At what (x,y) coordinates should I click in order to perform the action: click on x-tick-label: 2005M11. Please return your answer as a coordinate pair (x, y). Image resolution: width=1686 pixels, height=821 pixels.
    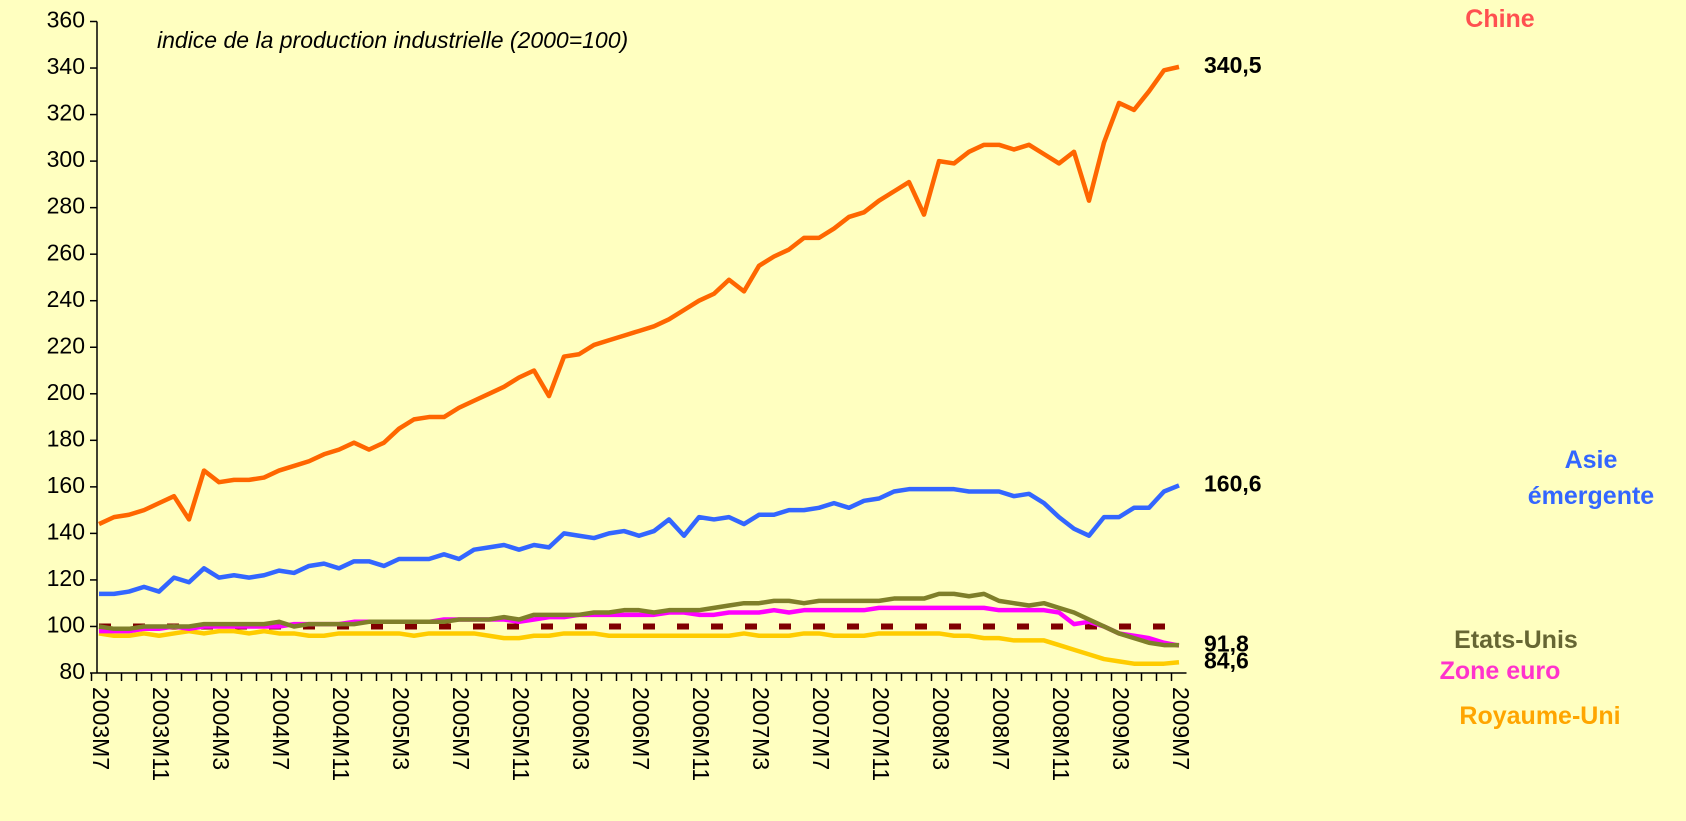
    Looking at the image, I should click on (521, 734).